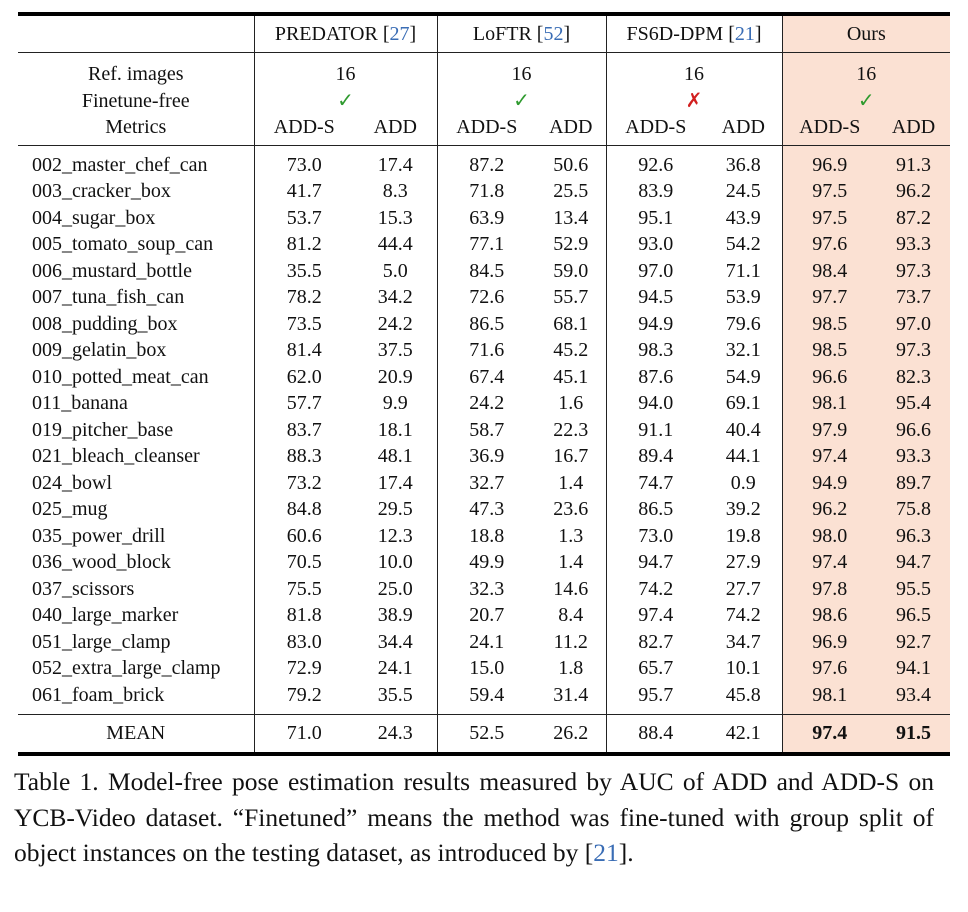  I want to click on value-cell: 81.4, so click(303, 350).